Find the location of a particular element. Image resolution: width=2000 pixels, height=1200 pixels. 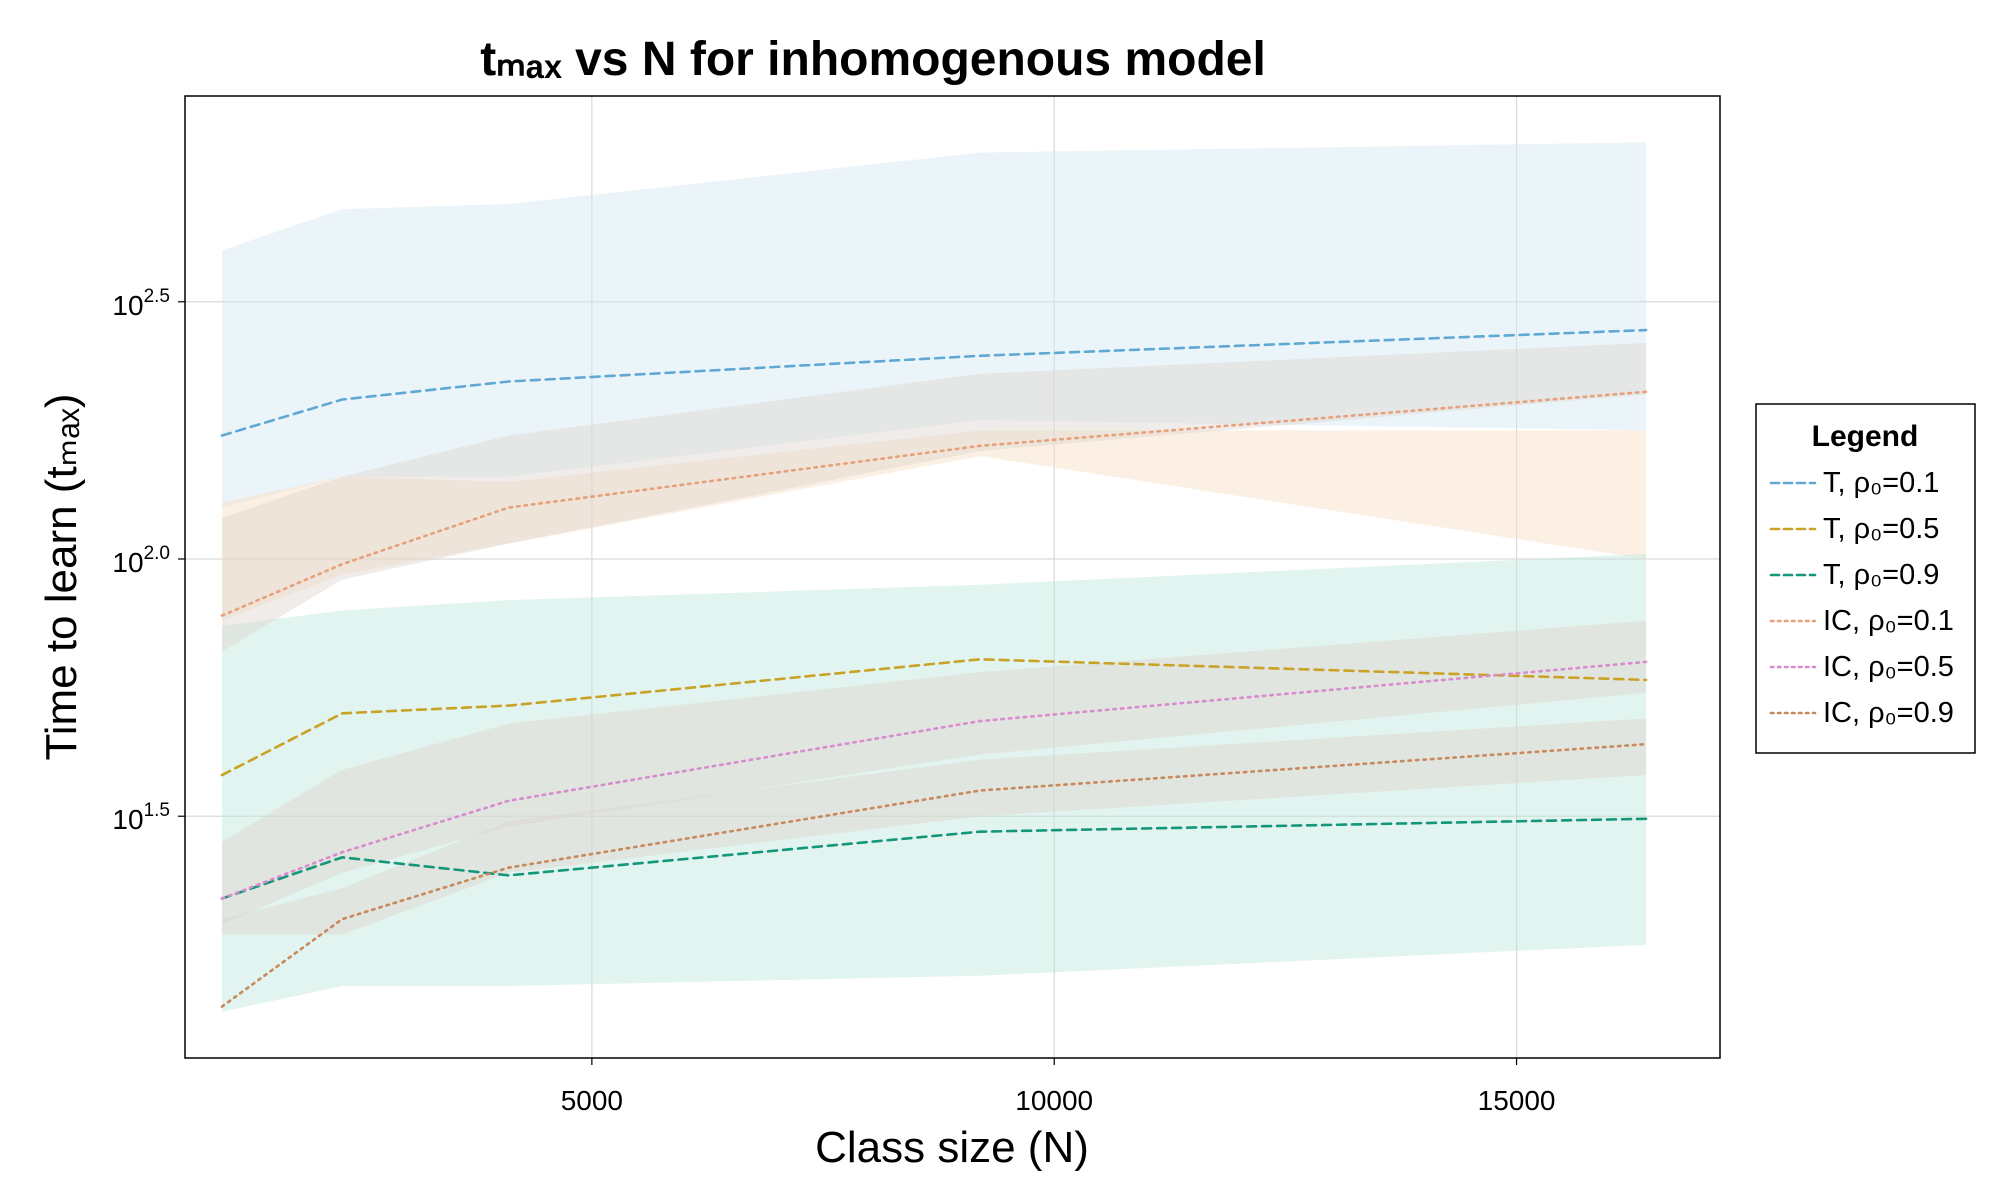

x-axis-label: Class size (N) is located at coordinates (952, 1147).